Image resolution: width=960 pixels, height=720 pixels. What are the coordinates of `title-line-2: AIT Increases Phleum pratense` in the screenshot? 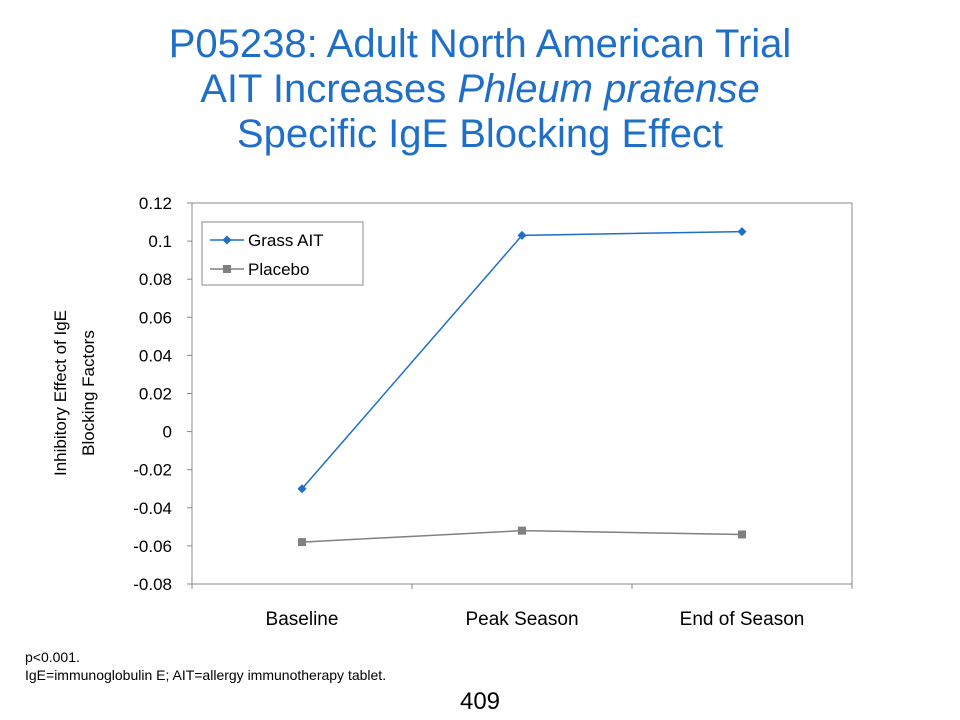 It's located at (480, 89).